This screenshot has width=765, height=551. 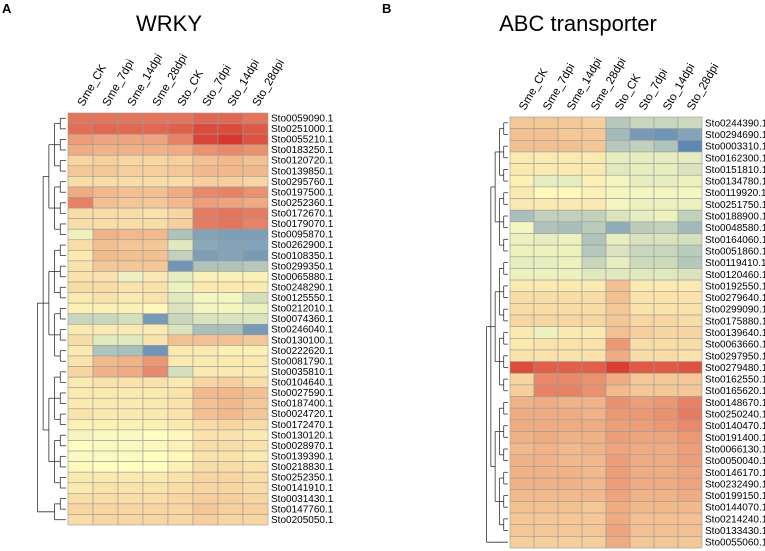 I want to click on panel-a-row-label: Sto0074360.1, so click(x=302, y=319).